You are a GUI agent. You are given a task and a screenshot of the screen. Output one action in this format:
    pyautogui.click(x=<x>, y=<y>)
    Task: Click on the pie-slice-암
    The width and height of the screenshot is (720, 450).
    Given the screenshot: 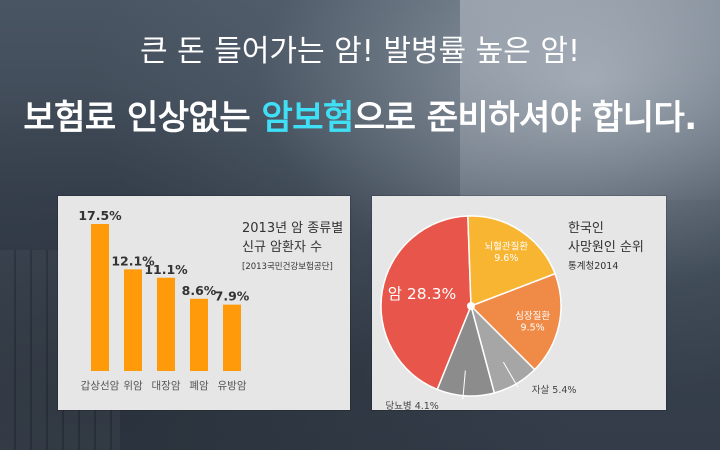 What is the action you would take?
    pyautogui.click(x=426, y=303)
    